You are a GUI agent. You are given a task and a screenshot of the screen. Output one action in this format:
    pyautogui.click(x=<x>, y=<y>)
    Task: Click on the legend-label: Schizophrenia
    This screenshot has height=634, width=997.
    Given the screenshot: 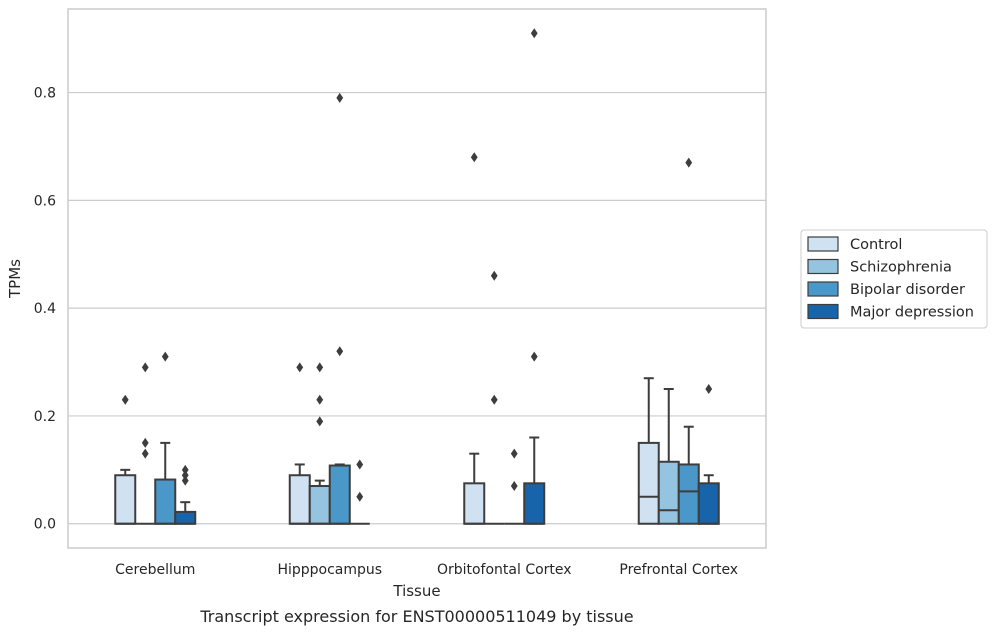 What is the action you would take?
    pyautogui.click(x=901, y=268)
    